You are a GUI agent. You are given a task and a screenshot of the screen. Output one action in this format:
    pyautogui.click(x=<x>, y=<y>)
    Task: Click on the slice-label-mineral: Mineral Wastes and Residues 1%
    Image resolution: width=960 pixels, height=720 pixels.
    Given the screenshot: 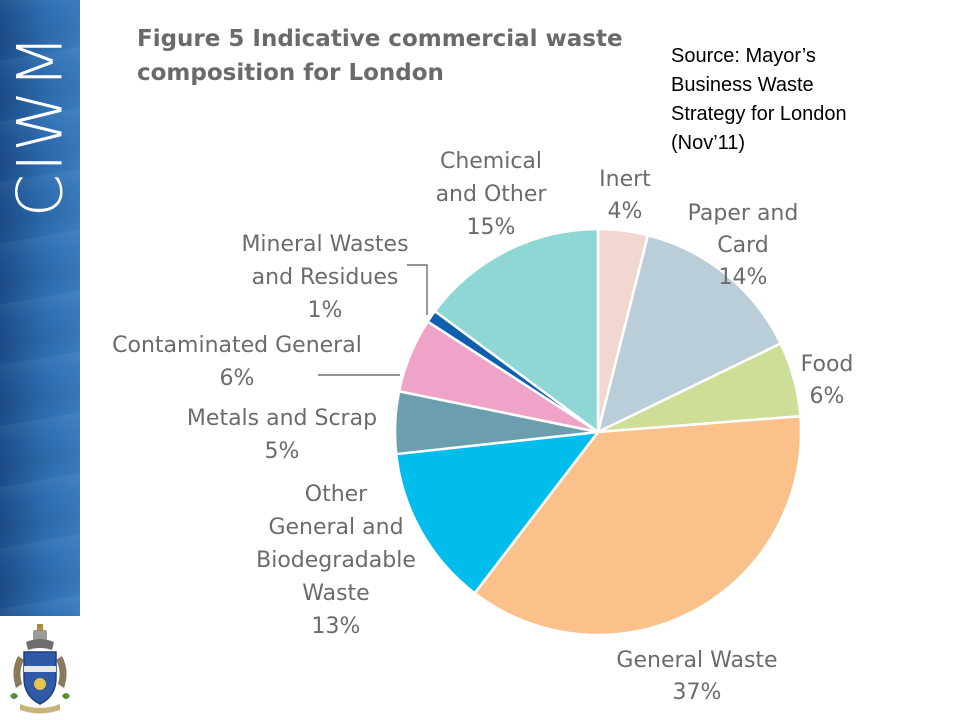 What is the action you would take?
    pyautogui.click(x=324, y=277)
    